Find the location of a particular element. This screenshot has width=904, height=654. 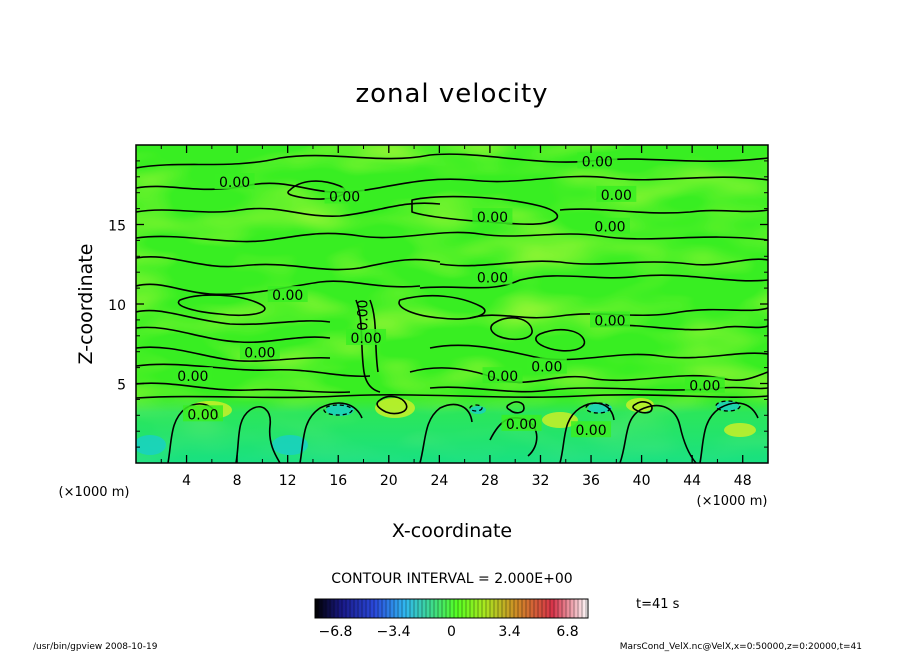

x-tick-label: 24 is located at coordinates (439, 481).